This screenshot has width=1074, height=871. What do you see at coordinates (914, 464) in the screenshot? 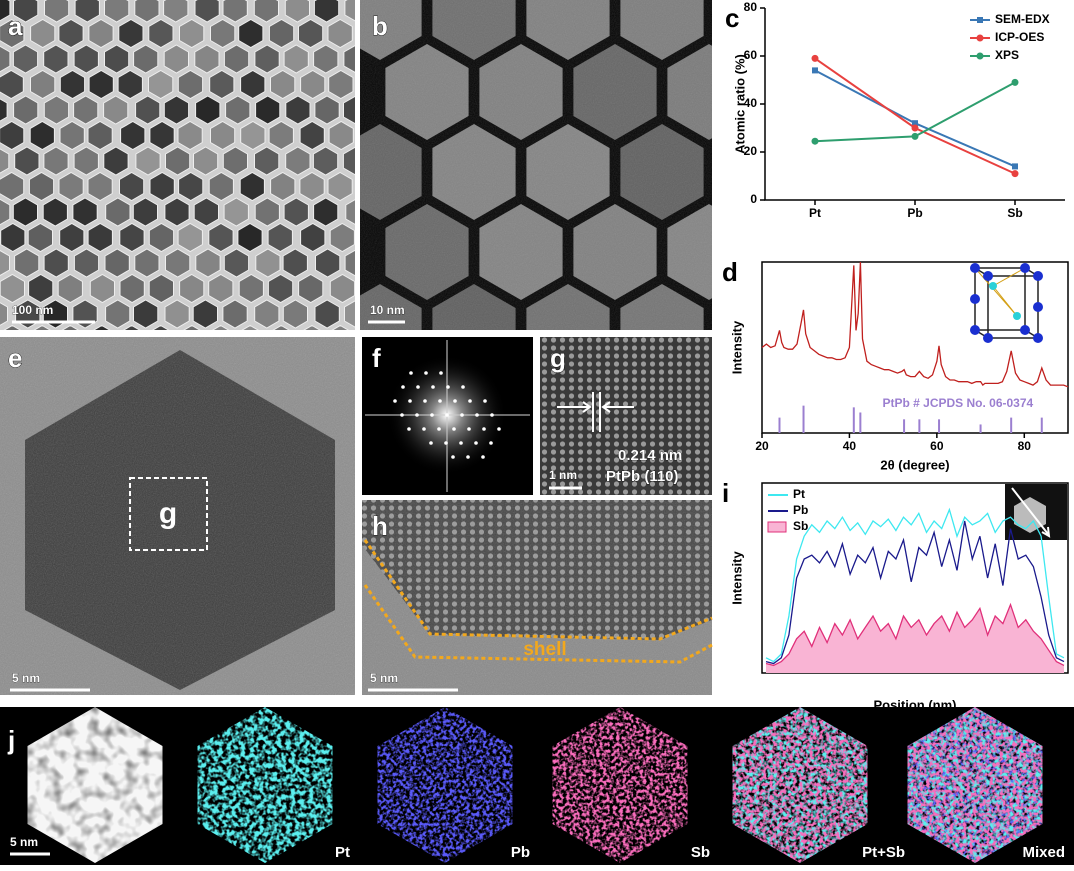
I see `x-axis-label: 2θ (degree)` at bounding box center [914, 464].